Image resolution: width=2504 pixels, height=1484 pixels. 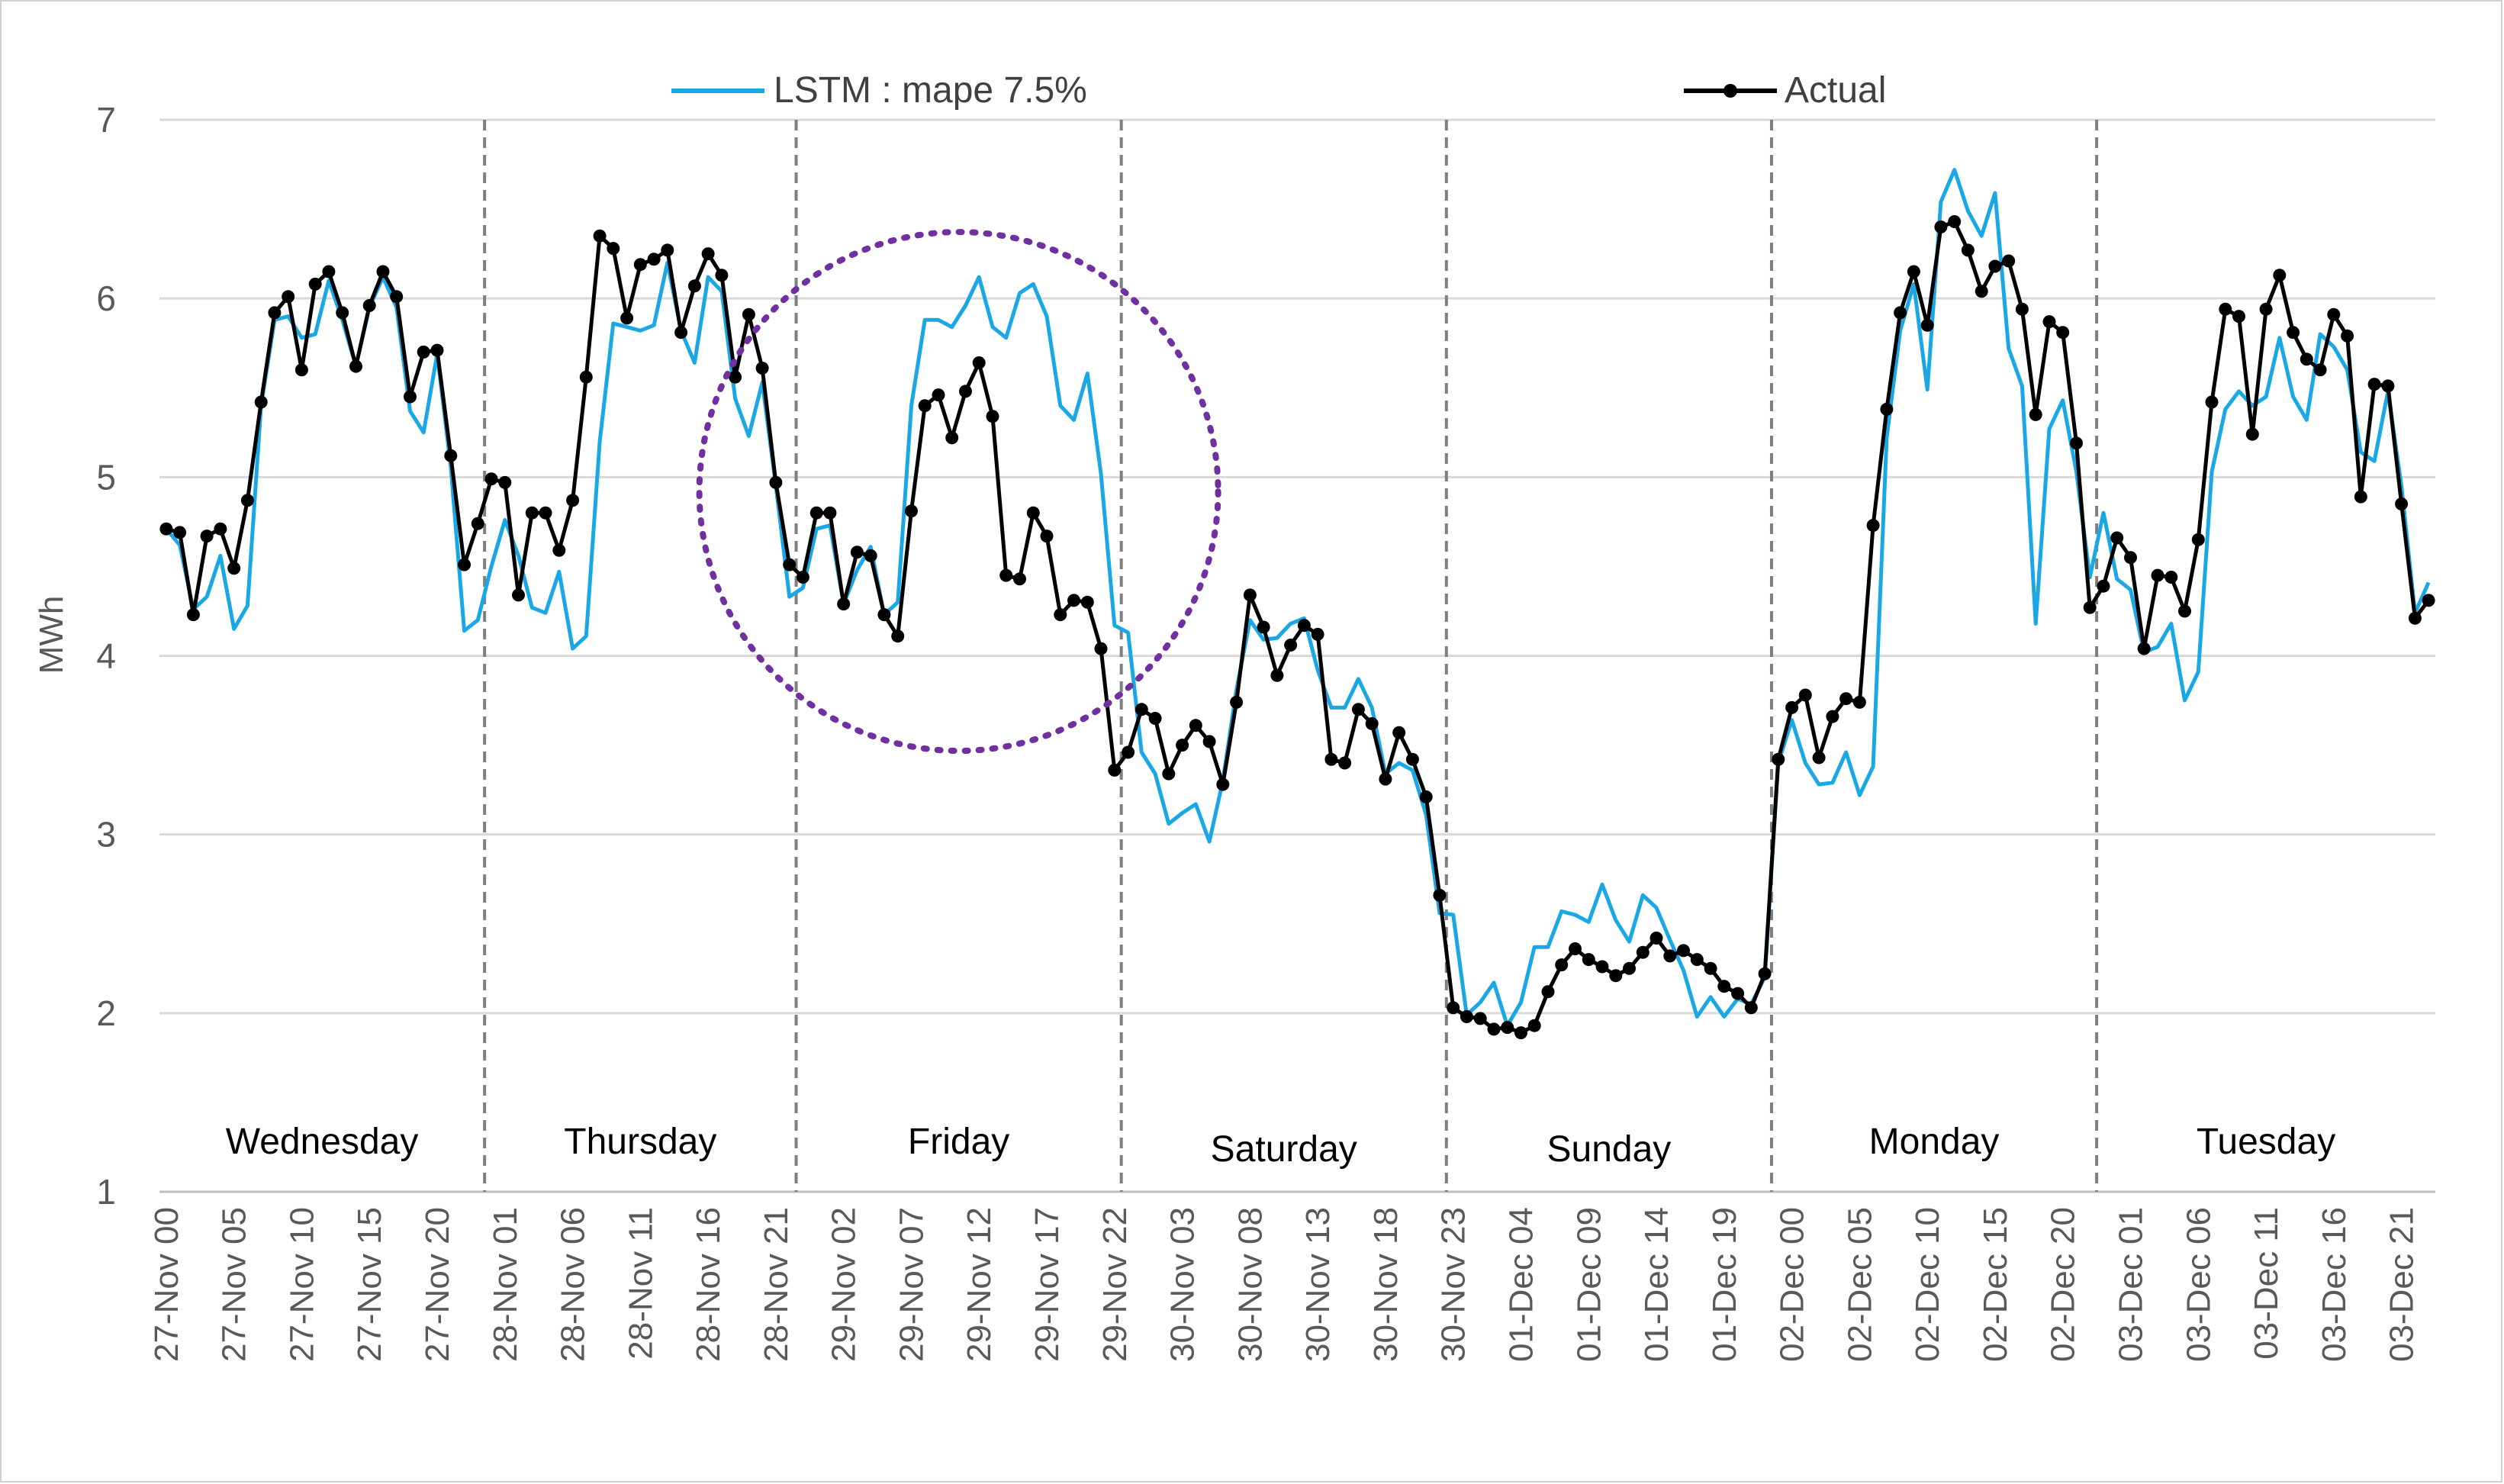 I want to click on y-tick-label: 6, so click(x=106, y=298).